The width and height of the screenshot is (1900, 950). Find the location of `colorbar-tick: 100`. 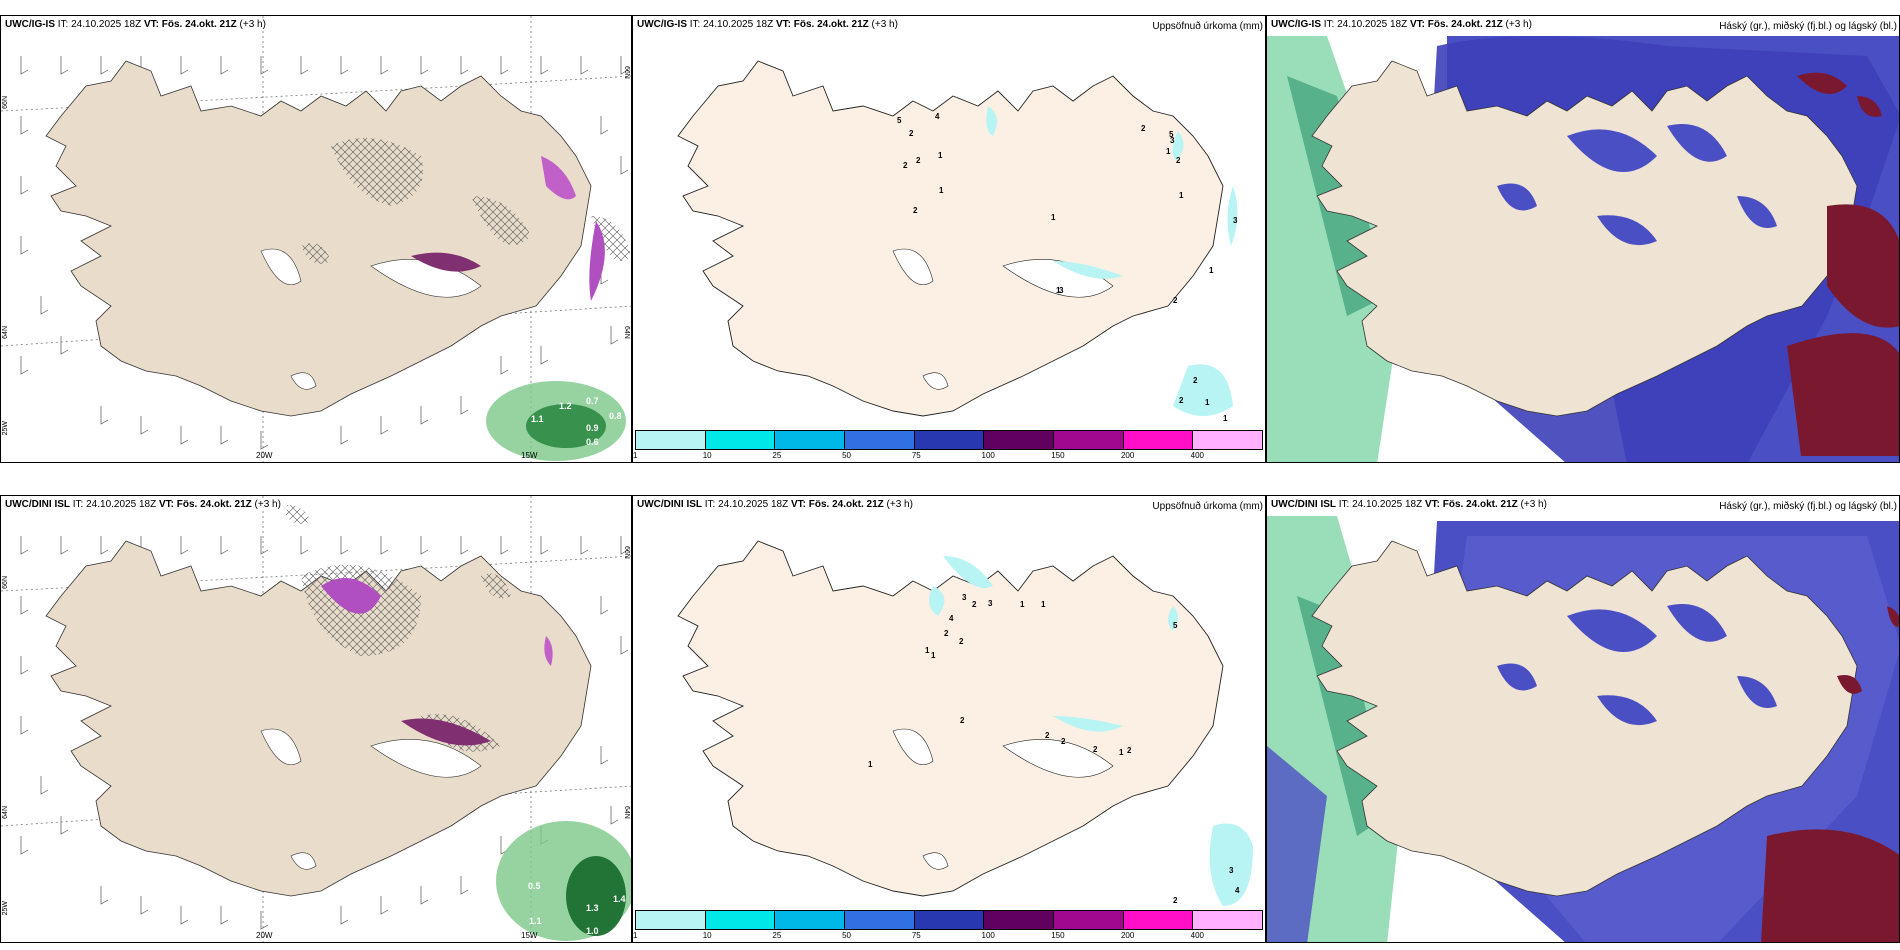

colorbar-tick: 100 is located at coordinates (988, 455).